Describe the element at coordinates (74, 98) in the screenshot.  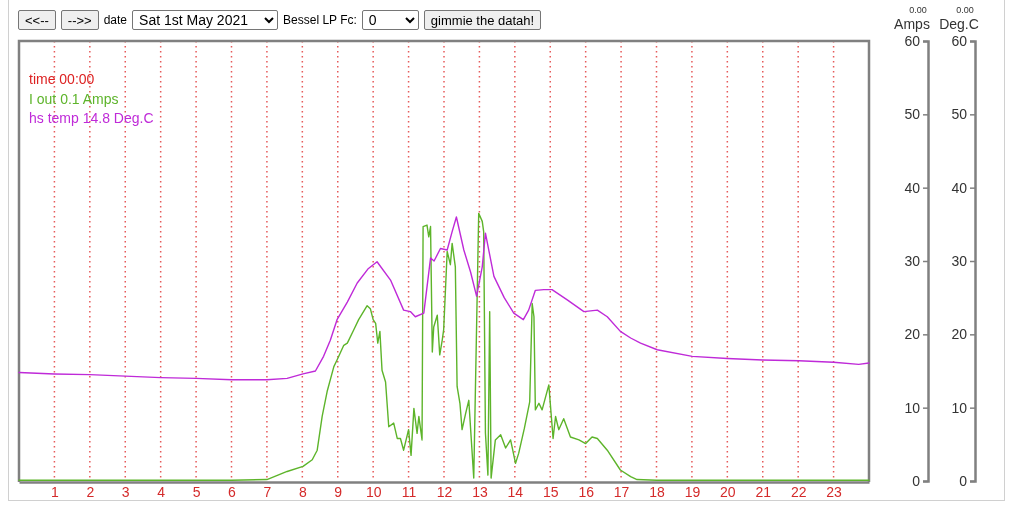
I see `text: I out 0.1 Amps` at that location.